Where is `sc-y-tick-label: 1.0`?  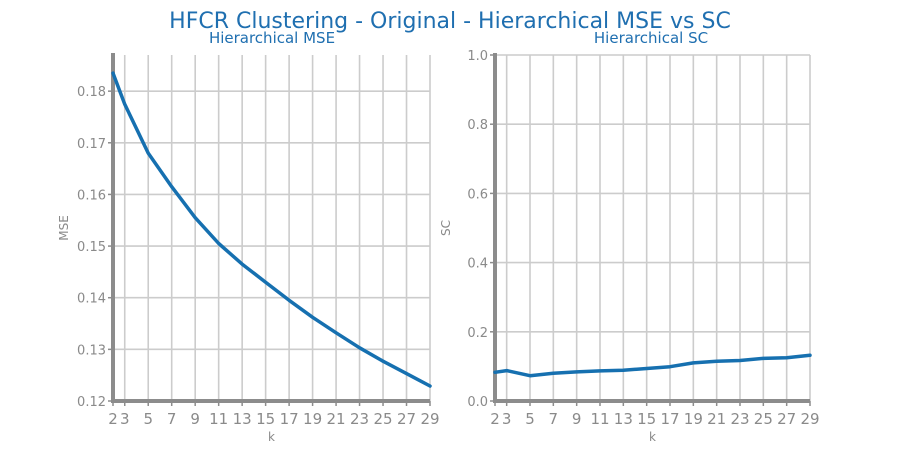 sc-y-tick-label: 1.0 is located at coordinates (477, 56).